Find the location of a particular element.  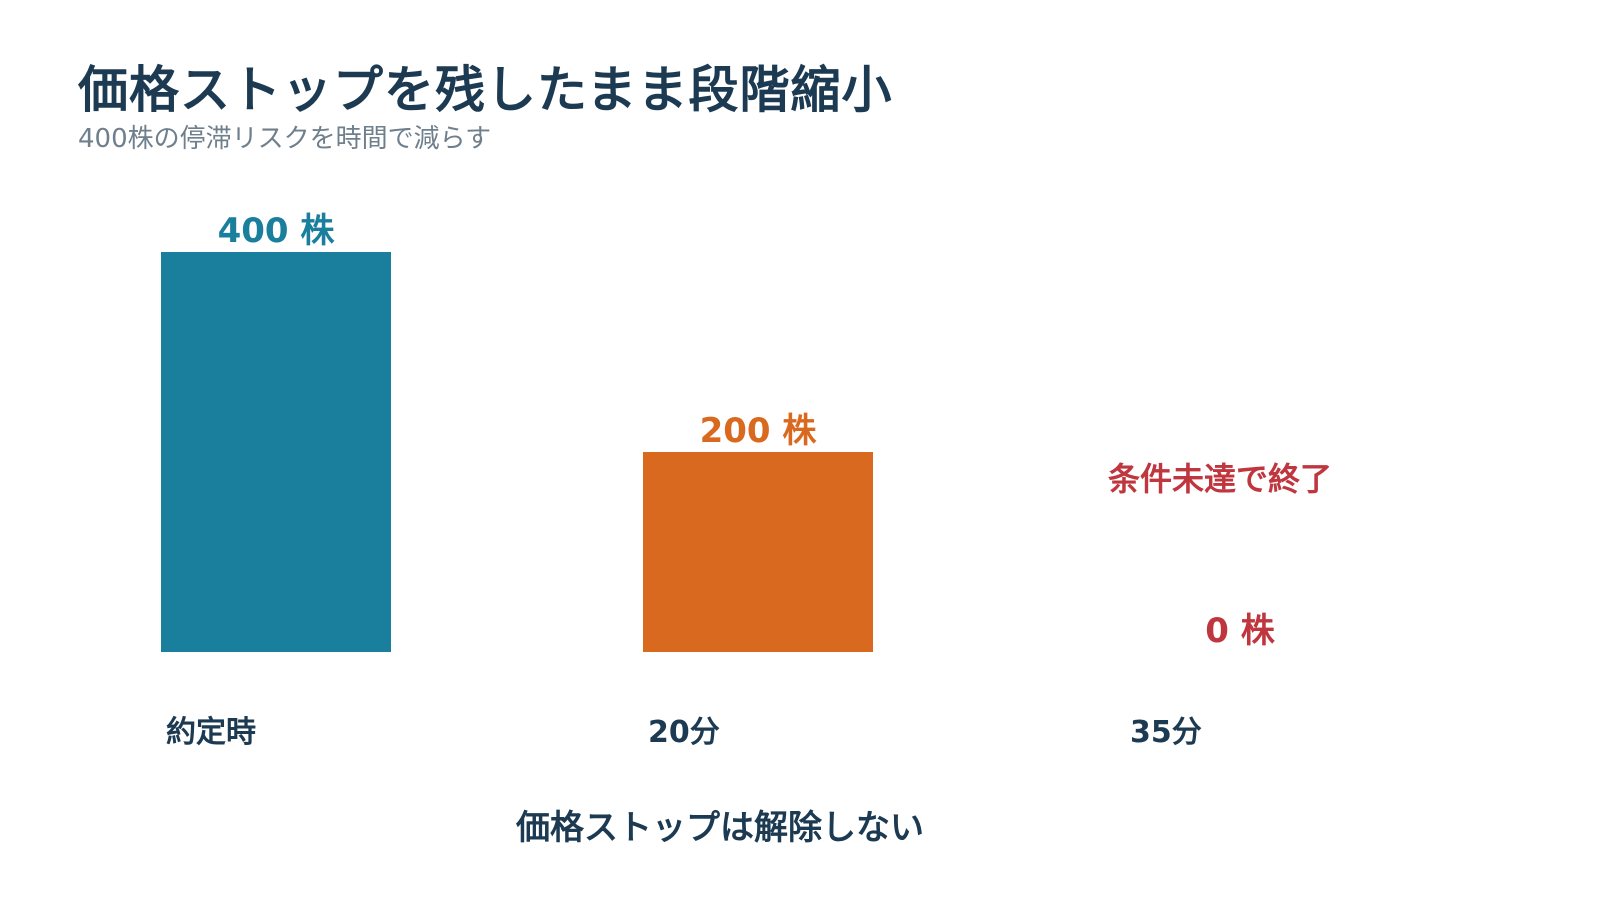

x-tick-label-2: 20分 is located at coordinates (684, 732).